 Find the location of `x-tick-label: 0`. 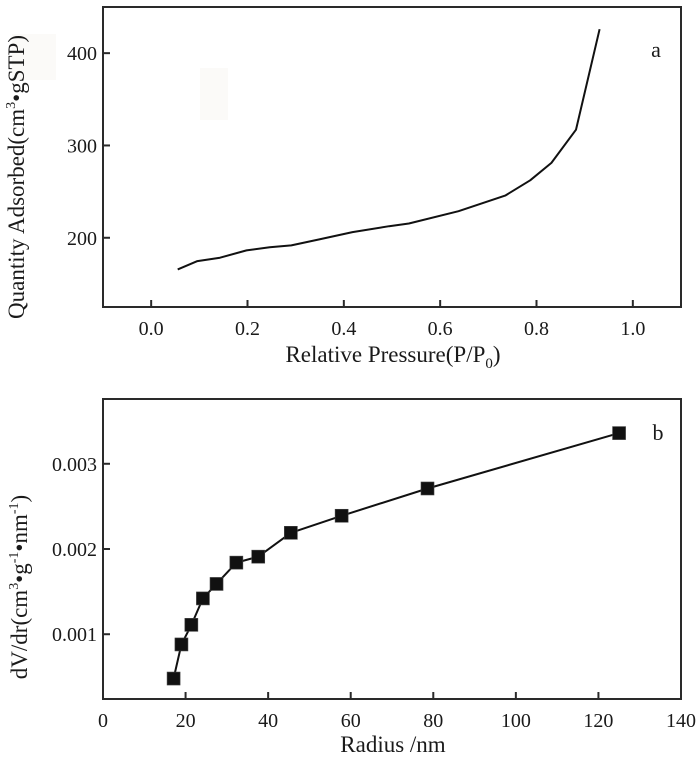

x-tick-label: 0 is located at coordinates (103, 721).